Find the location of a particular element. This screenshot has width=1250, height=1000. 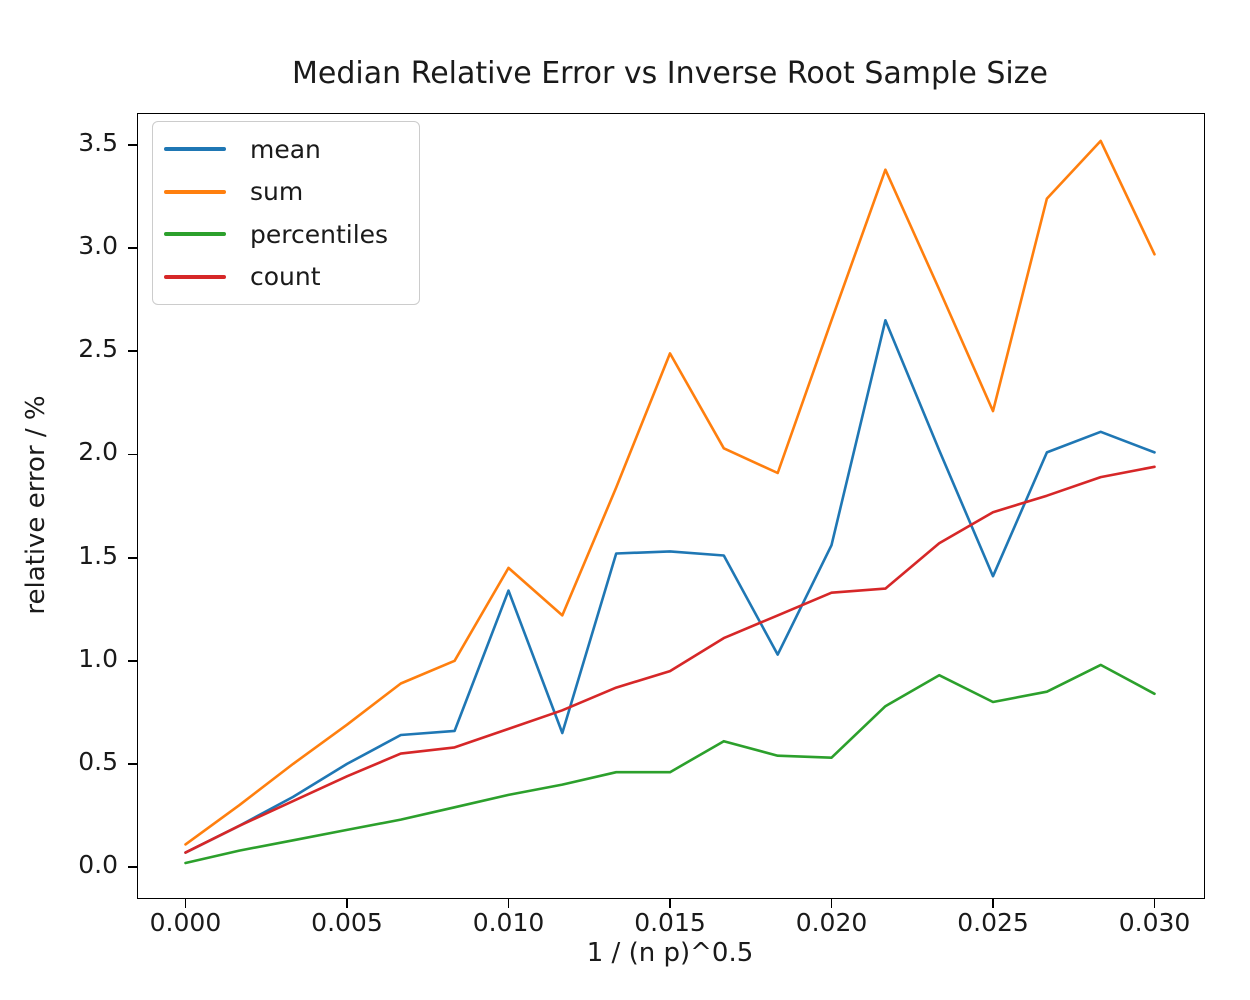

y-tick-label: 1.5 is located at coordinates (98, 555).